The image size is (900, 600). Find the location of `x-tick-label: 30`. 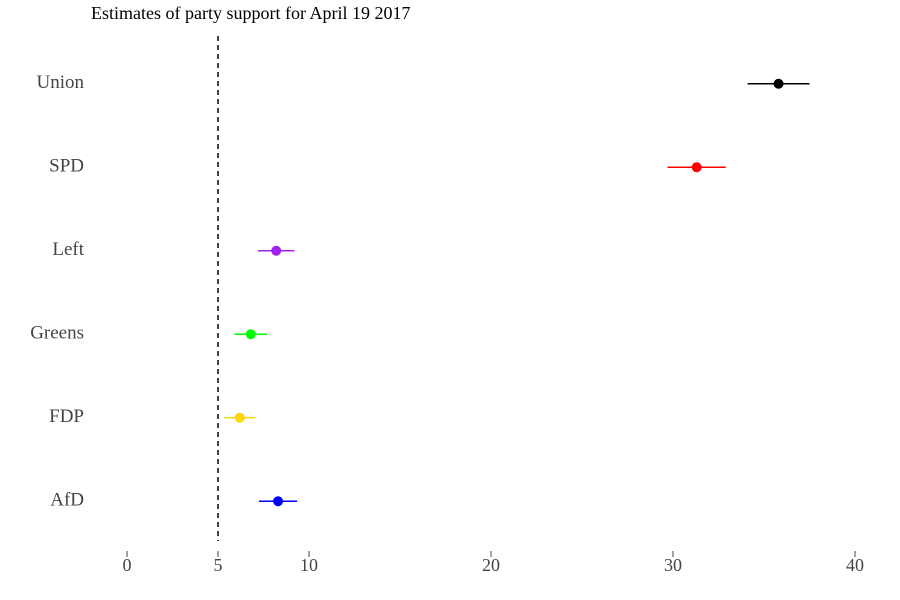

x-tick-label: 30 is located at coordinates (673, 565).